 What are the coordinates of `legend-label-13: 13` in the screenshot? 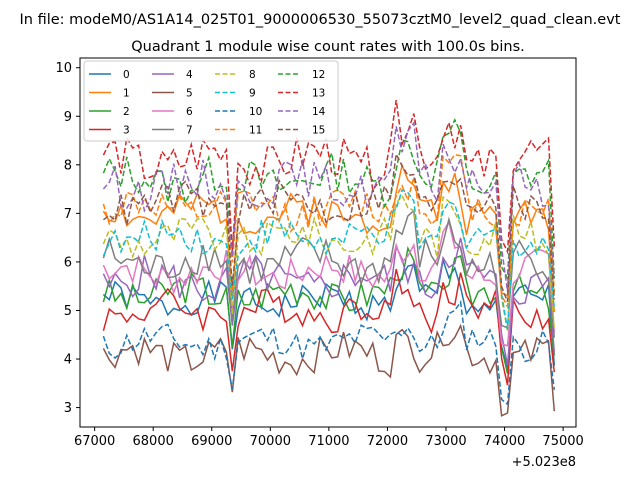 It's located at (318, 94).